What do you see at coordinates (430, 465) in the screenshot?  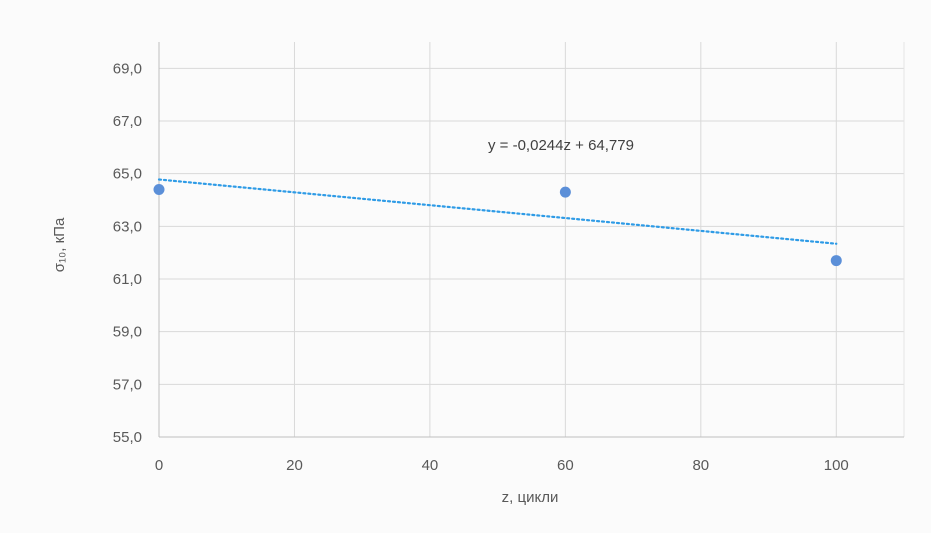 I see `x-tick-label: 40` at bounding box center [430, 465].